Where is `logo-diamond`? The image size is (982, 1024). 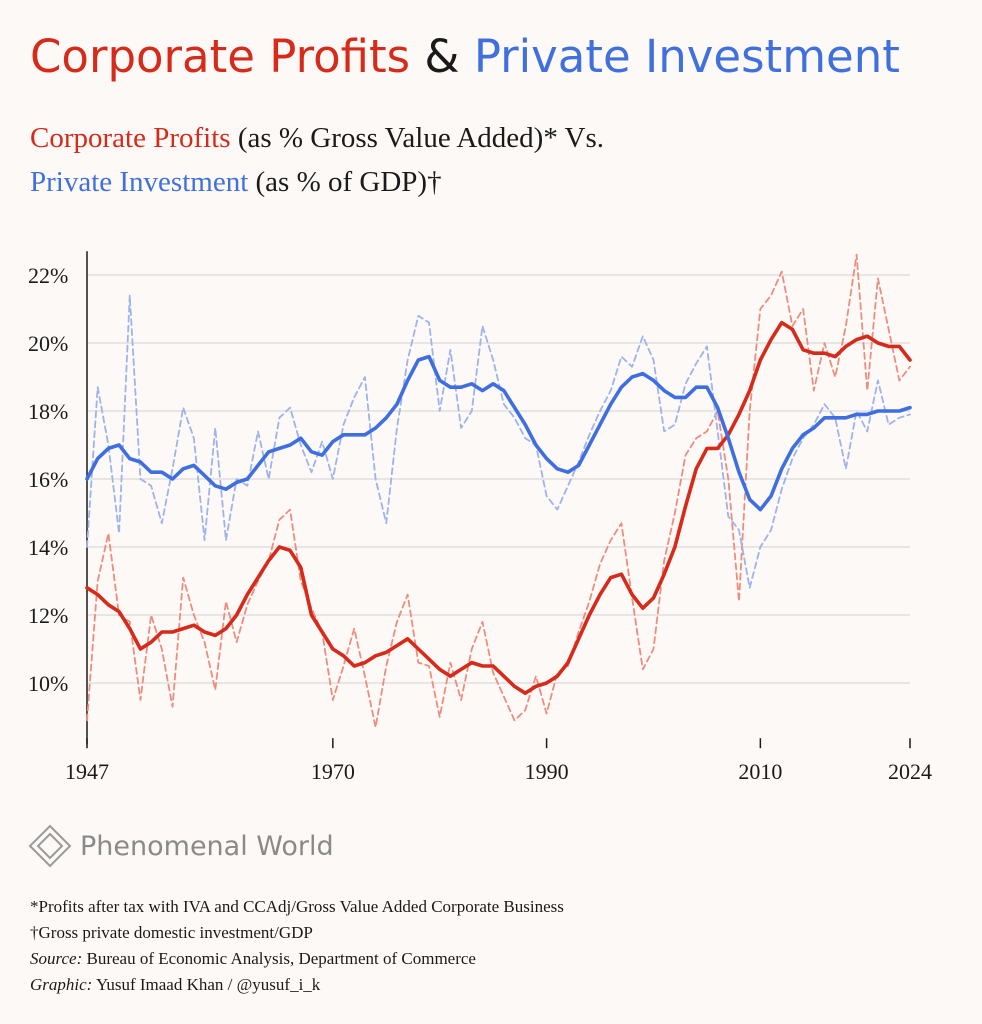 logo-diamond is located at coordinates (50, 846).